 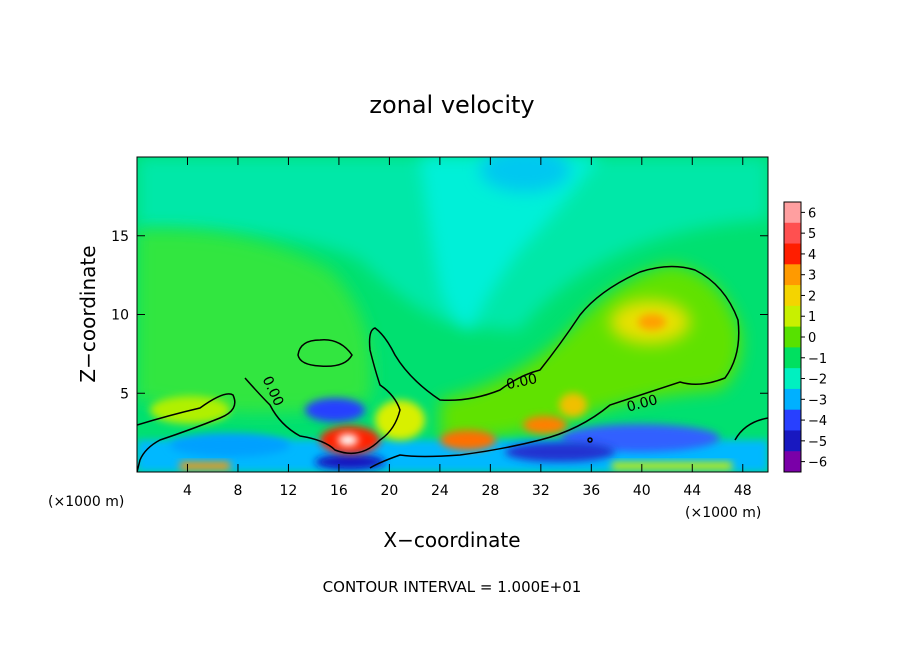 I want to click on x-tick-label: 40, so click(x=642, y=491).